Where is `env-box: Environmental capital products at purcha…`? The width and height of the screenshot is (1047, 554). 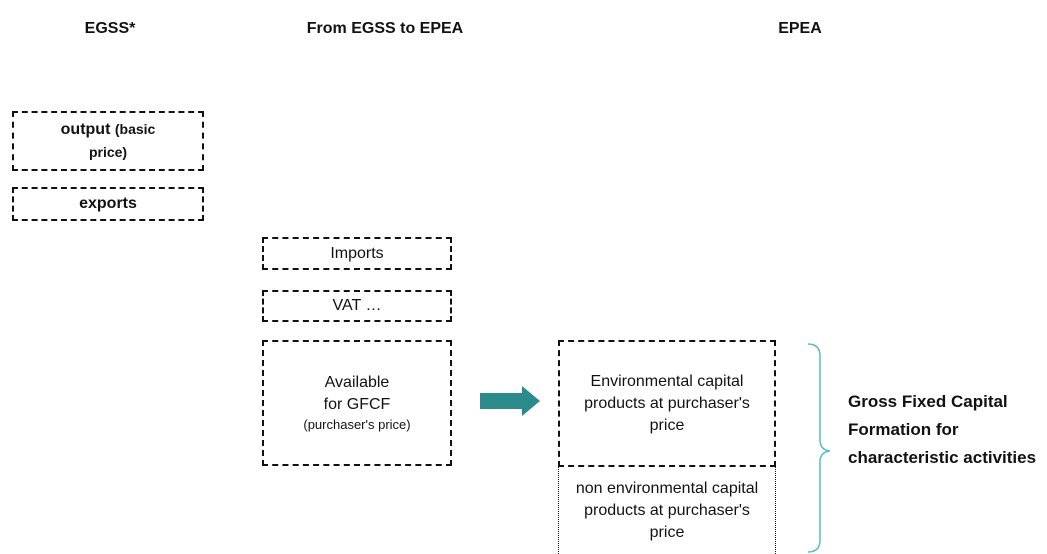 env-box: Environmental capital products at purcha… is located at coordinates (667, 403).